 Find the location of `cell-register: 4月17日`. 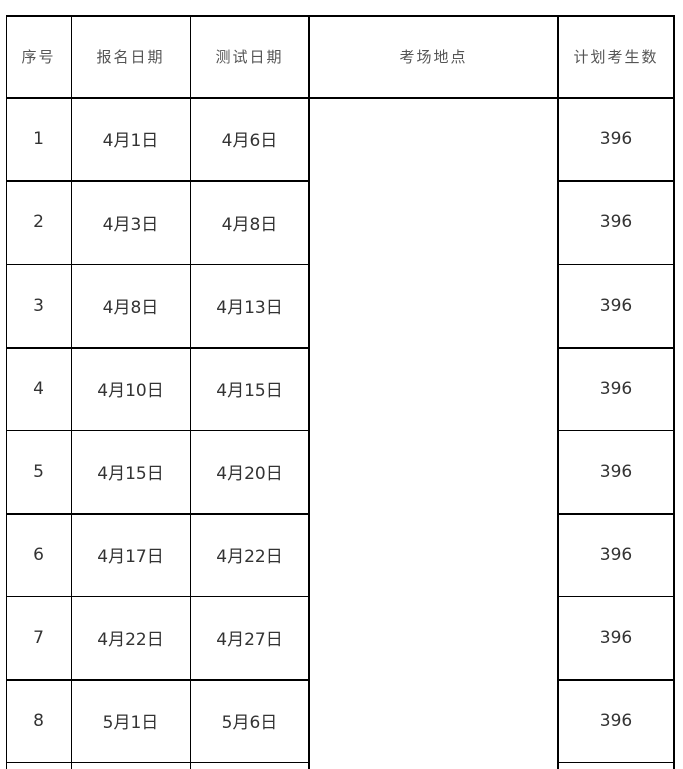

cell-register: 4月17日 is located at coordinates (130, 557).